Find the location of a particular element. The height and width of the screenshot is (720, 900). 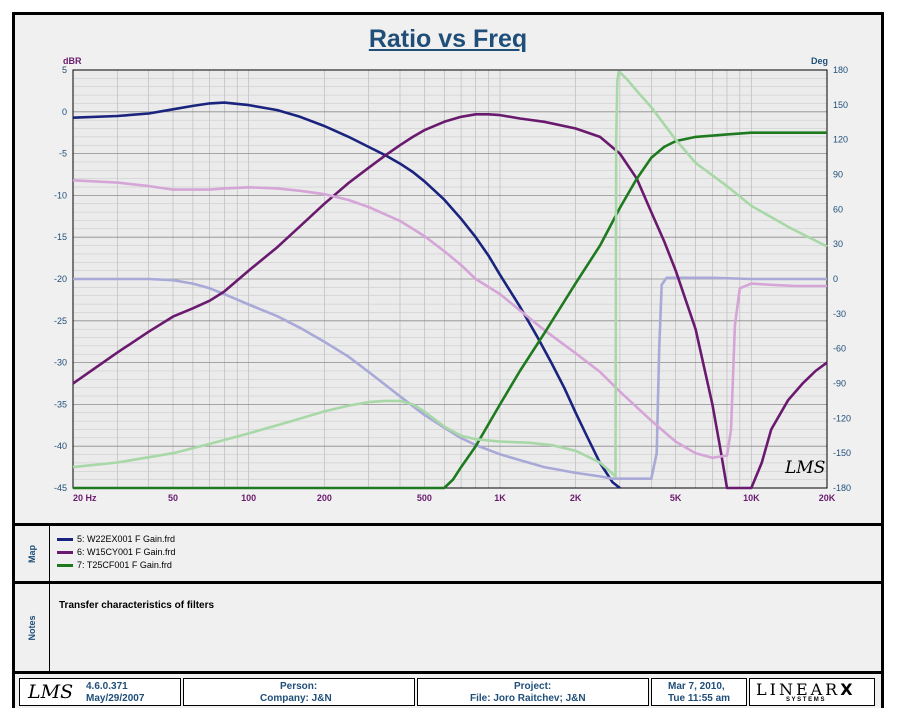

y-tick-label-right: -180 is located at coordinates (842, 488).